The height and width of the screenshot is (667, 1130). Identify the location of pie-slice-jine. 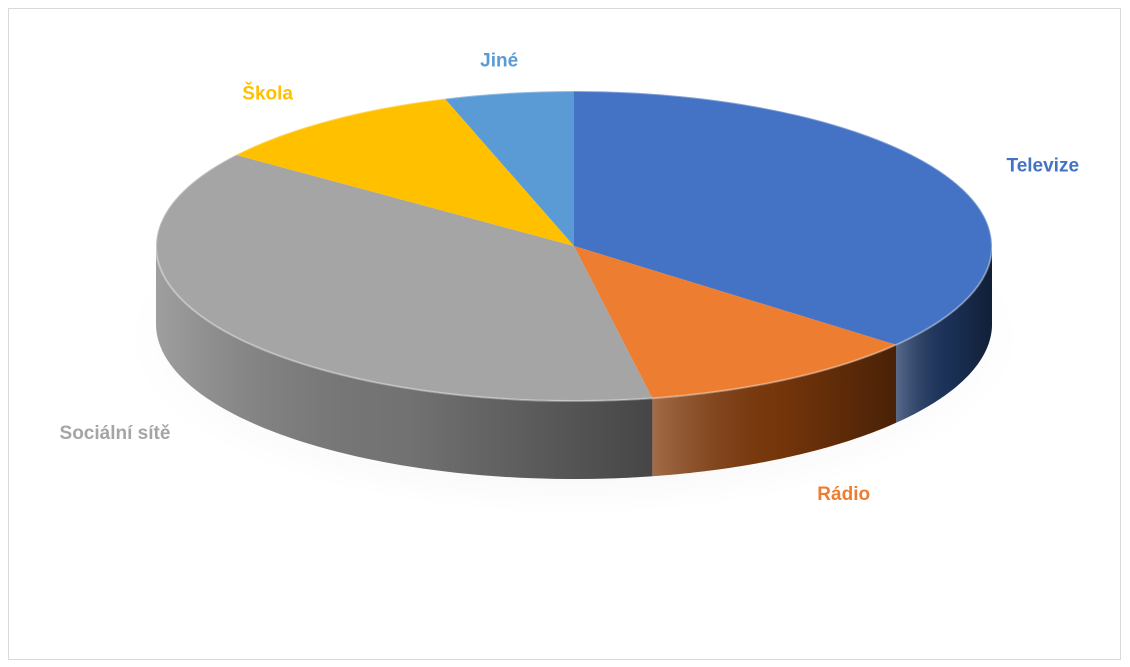
(509, 168).